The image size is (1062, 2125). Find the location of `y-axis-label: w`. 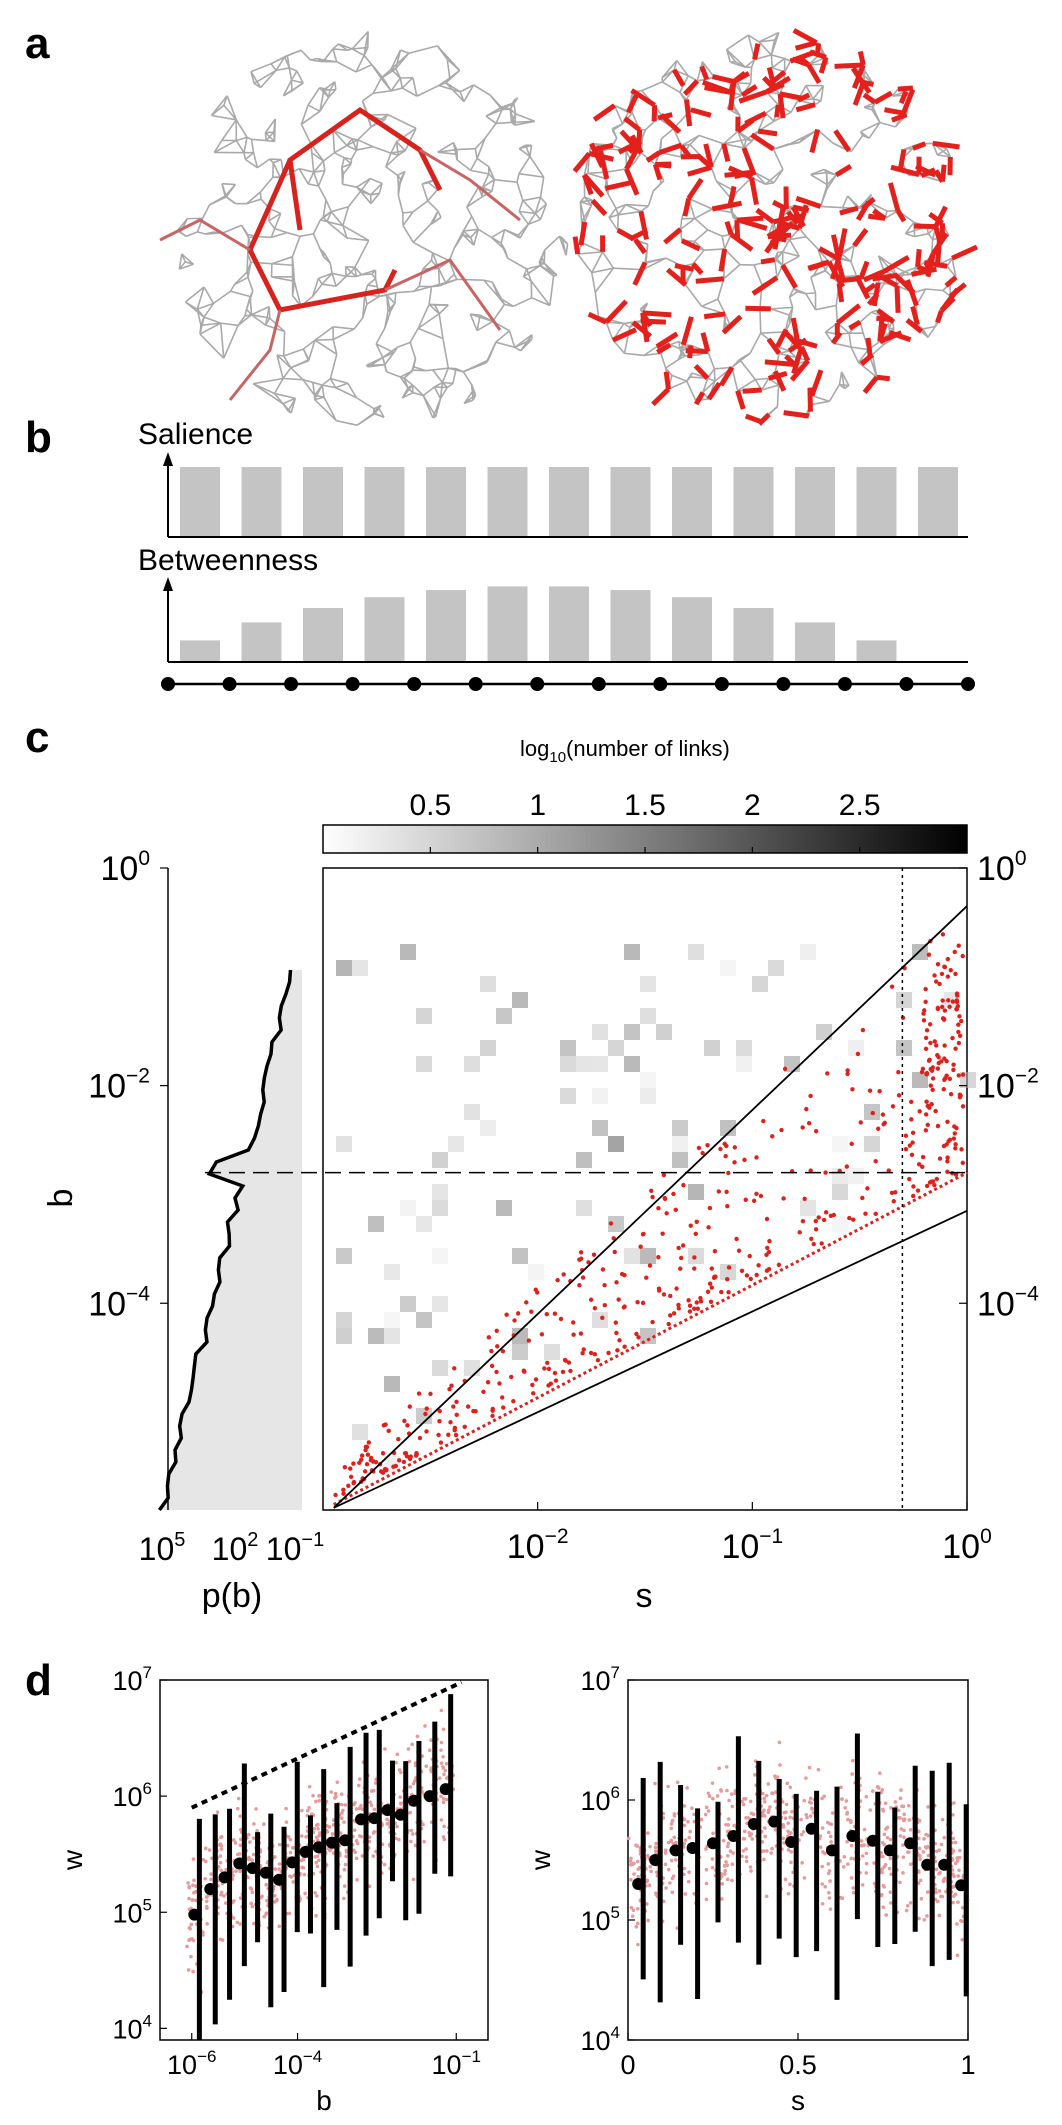

y-axis-label: w is located at coordinates (72, 1860).